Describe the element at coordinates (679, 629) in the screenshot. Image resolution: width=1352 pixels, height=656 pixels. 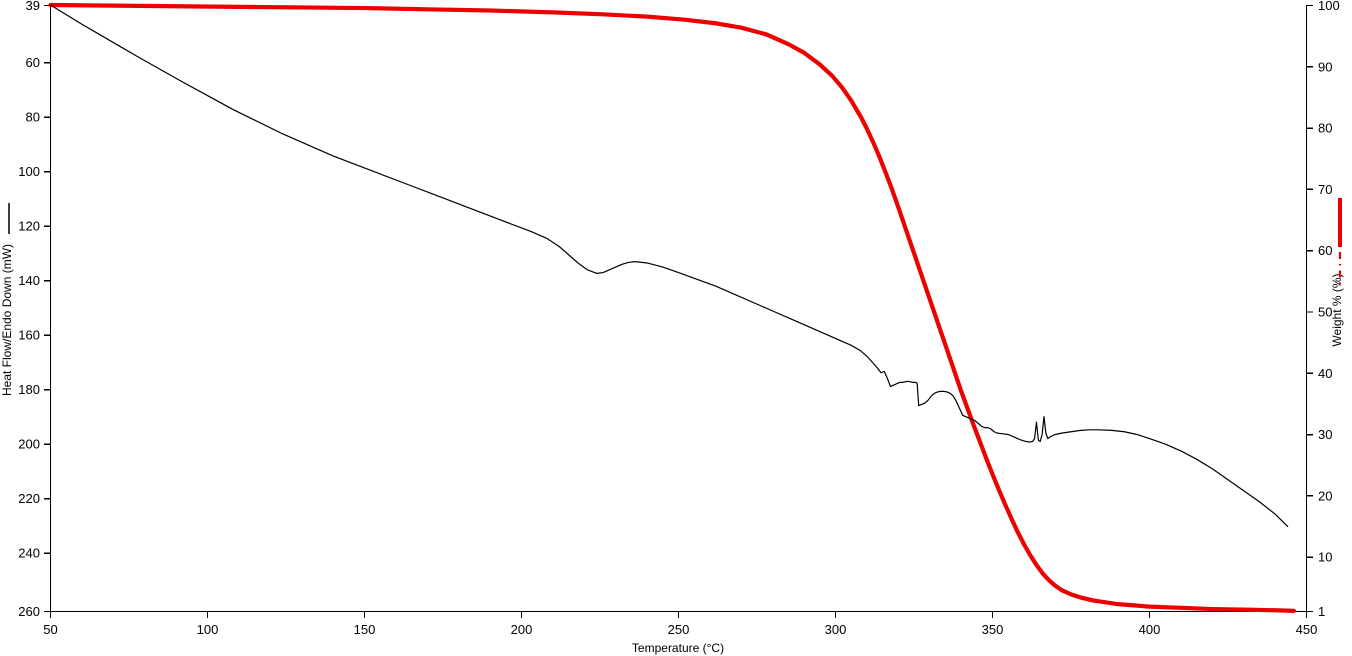
I see `x-tick-label: 250` at that location.